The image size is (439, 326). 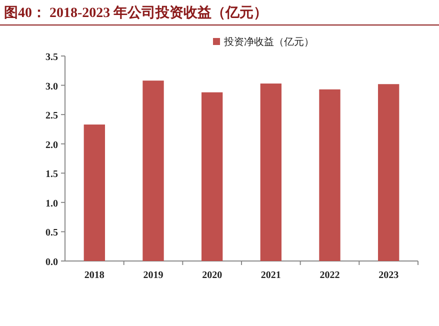 I want to click on x-tick-label: 2020, so click(x=212, y=275).